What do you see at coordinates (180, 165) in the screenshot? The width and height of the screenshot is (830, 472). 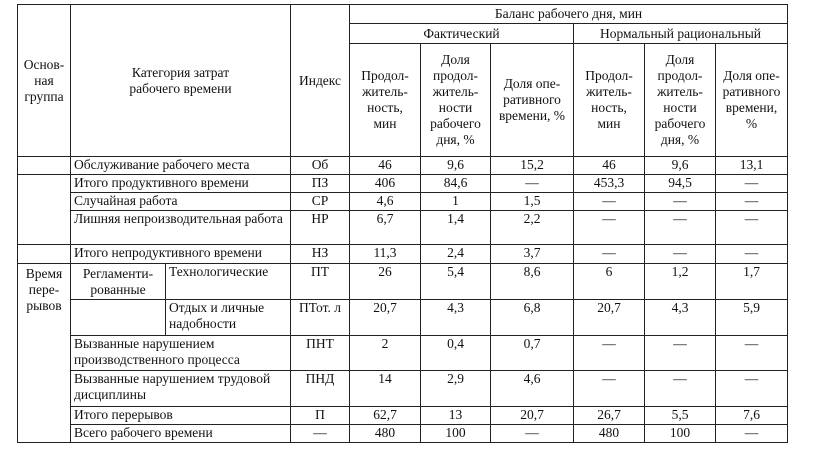 I see `category-cell: Обслуживание рабочего места` at bounding box center [180, 165].